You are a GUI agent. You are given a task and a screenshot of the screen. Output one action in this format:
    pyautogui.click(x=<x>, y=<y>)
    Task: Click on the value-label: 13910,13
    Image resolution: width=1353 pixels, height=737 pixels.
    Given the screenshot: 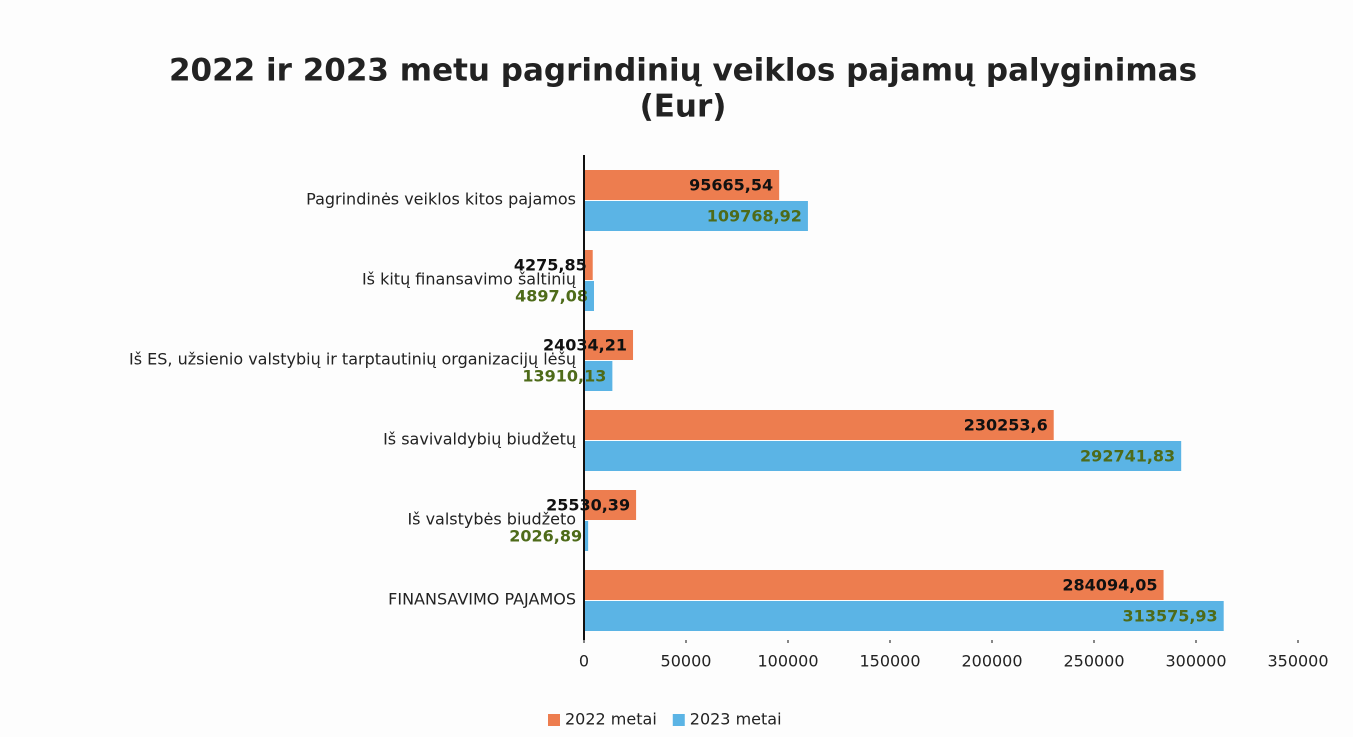 What is the action you would take?
    pyautogui.click(x=564, y=376)
    